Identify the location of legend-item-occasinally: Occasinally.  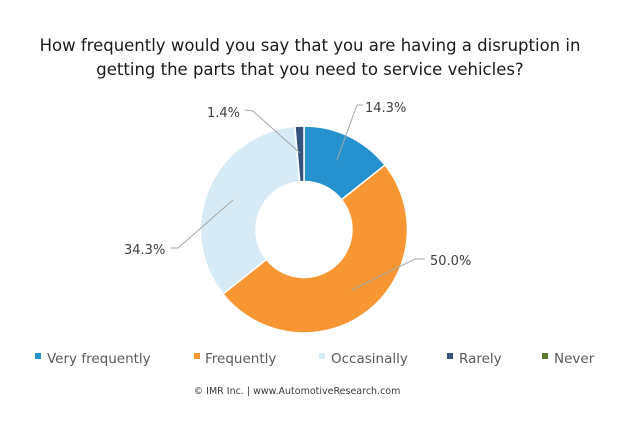
(363, 359).